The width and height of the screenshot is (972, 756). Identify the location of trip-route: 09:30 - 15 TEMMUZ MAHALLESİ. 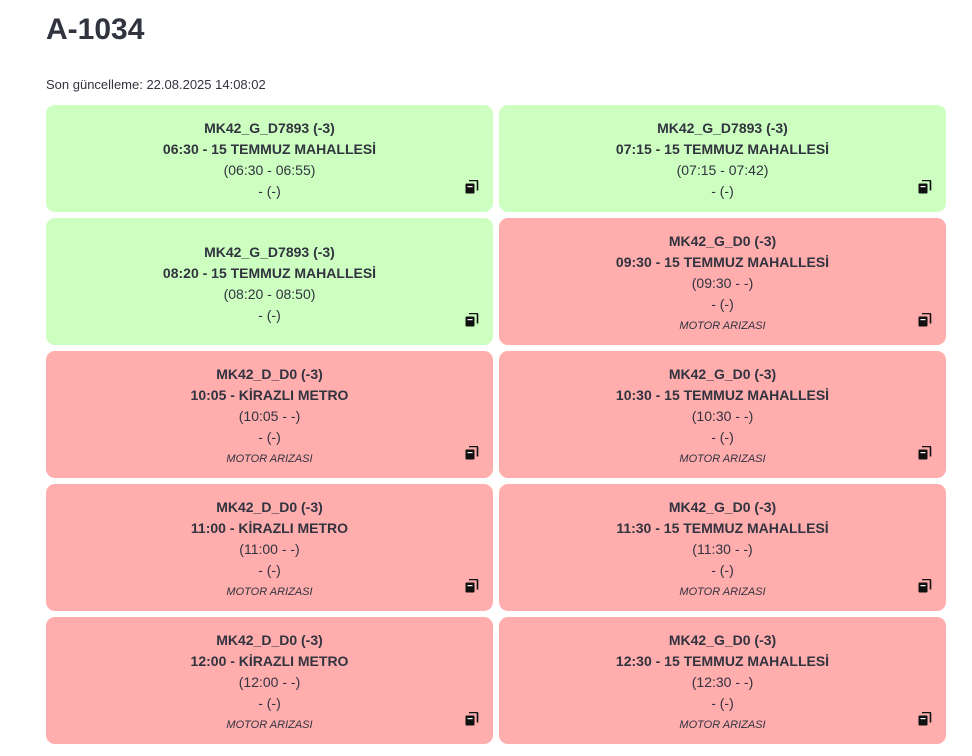
(722, 262).